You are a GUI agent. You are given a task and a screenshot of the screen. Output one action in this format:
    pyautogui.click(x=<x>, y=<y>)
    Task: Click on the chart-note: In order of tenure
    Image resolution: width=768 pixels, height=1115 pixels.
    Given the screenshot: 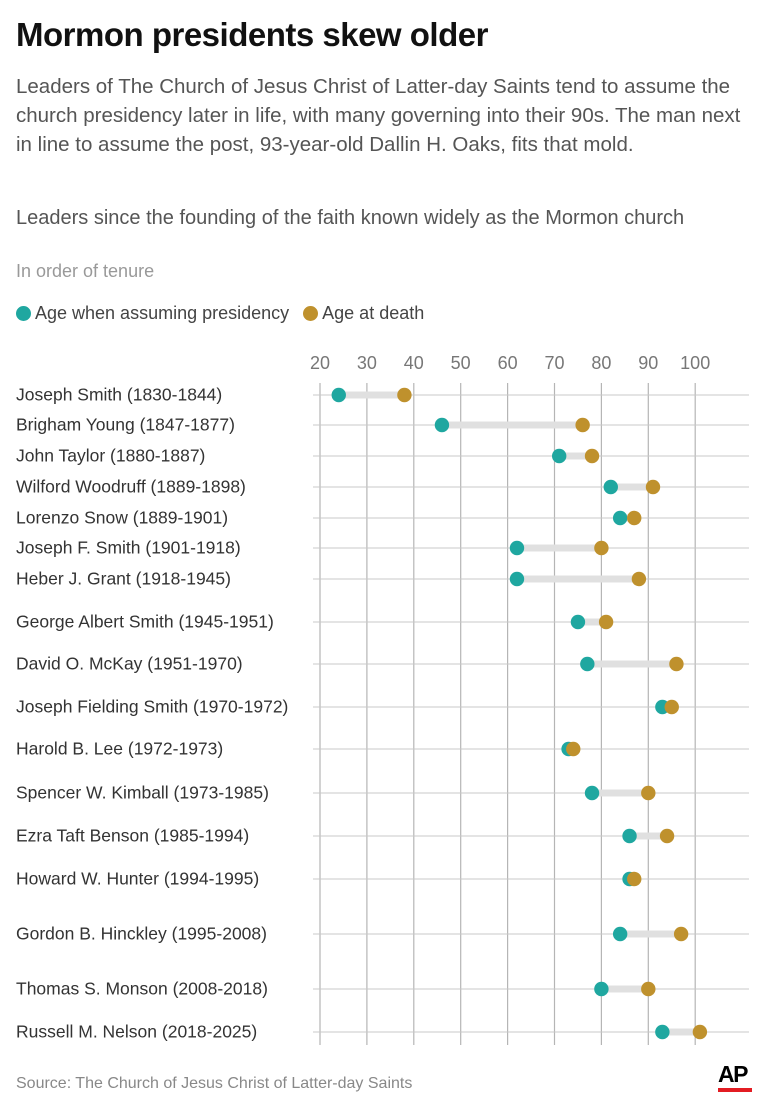 What is the action you would take?
    pyautogui.click(x=85, y=271)
    